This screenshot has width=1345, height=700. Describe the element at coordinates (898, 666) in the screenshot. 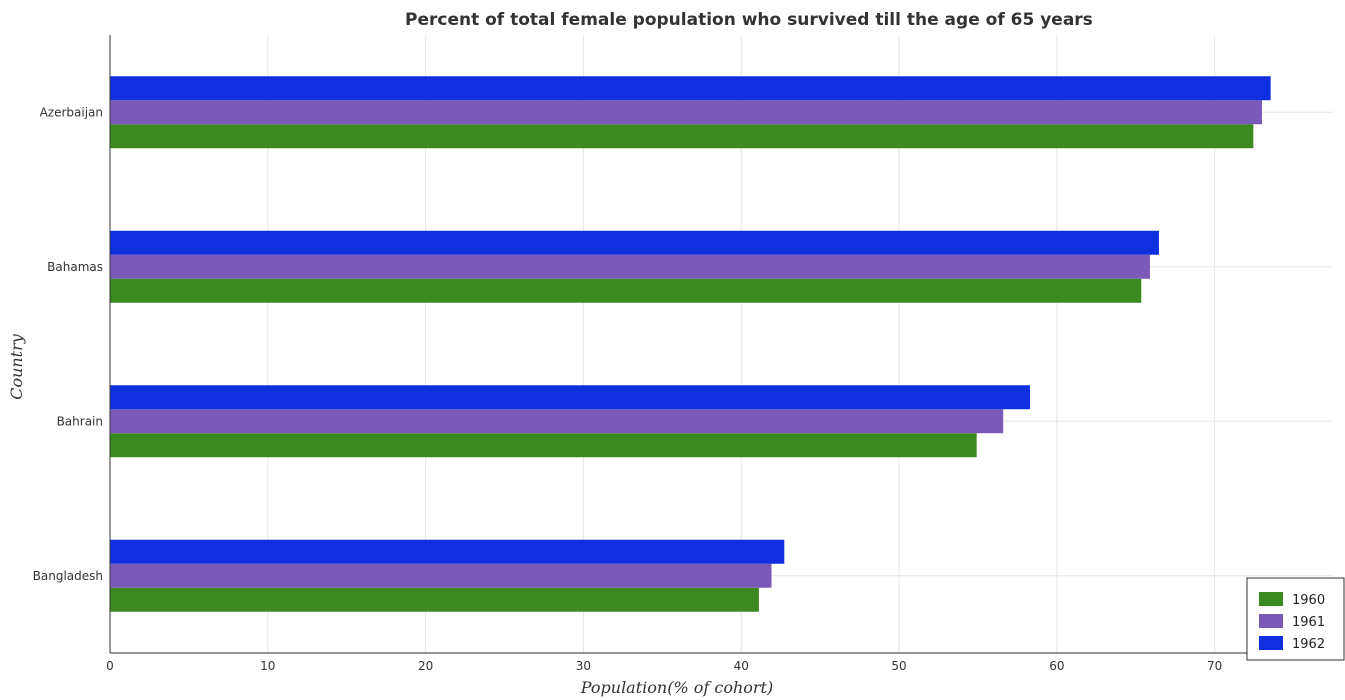

I see `x-tick-label: 50` at that location.